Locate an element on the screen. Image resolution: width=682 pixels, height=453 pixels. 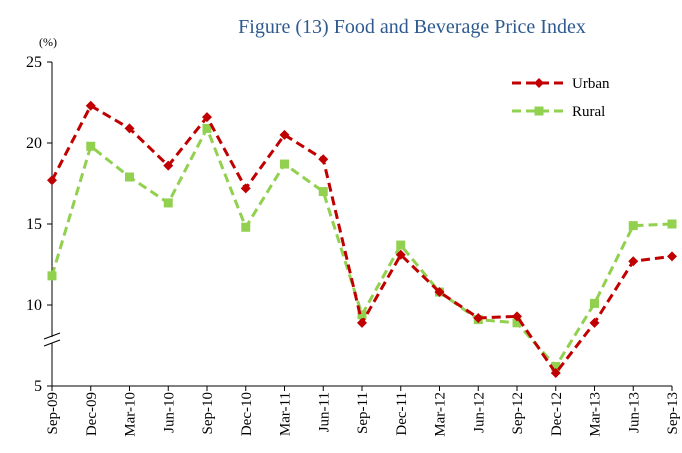
legend-label: Urban is located at coordinates (591, 84).